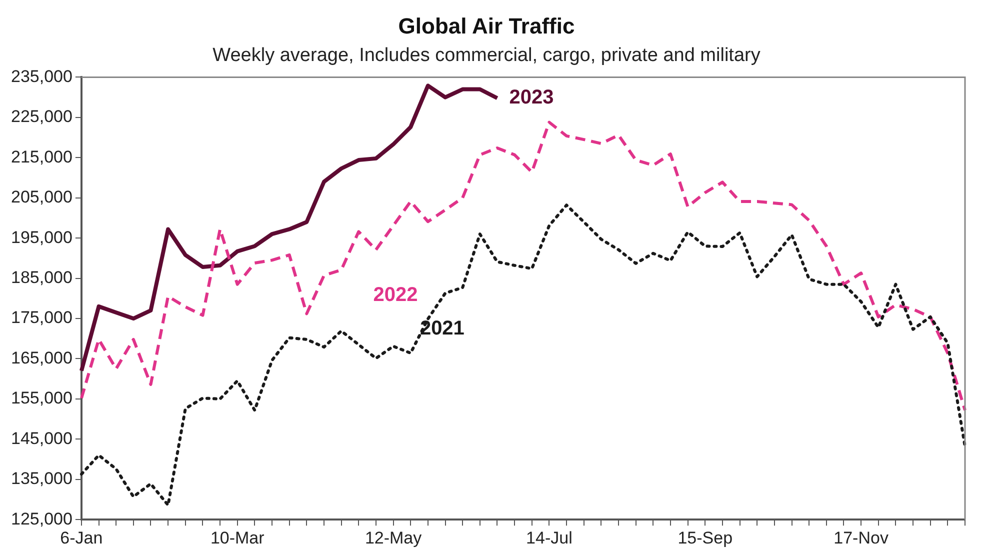  Describe the element at coordinates (861, 538) in the screenshot. I see `x-tick-label: 17-Nov` at that location.